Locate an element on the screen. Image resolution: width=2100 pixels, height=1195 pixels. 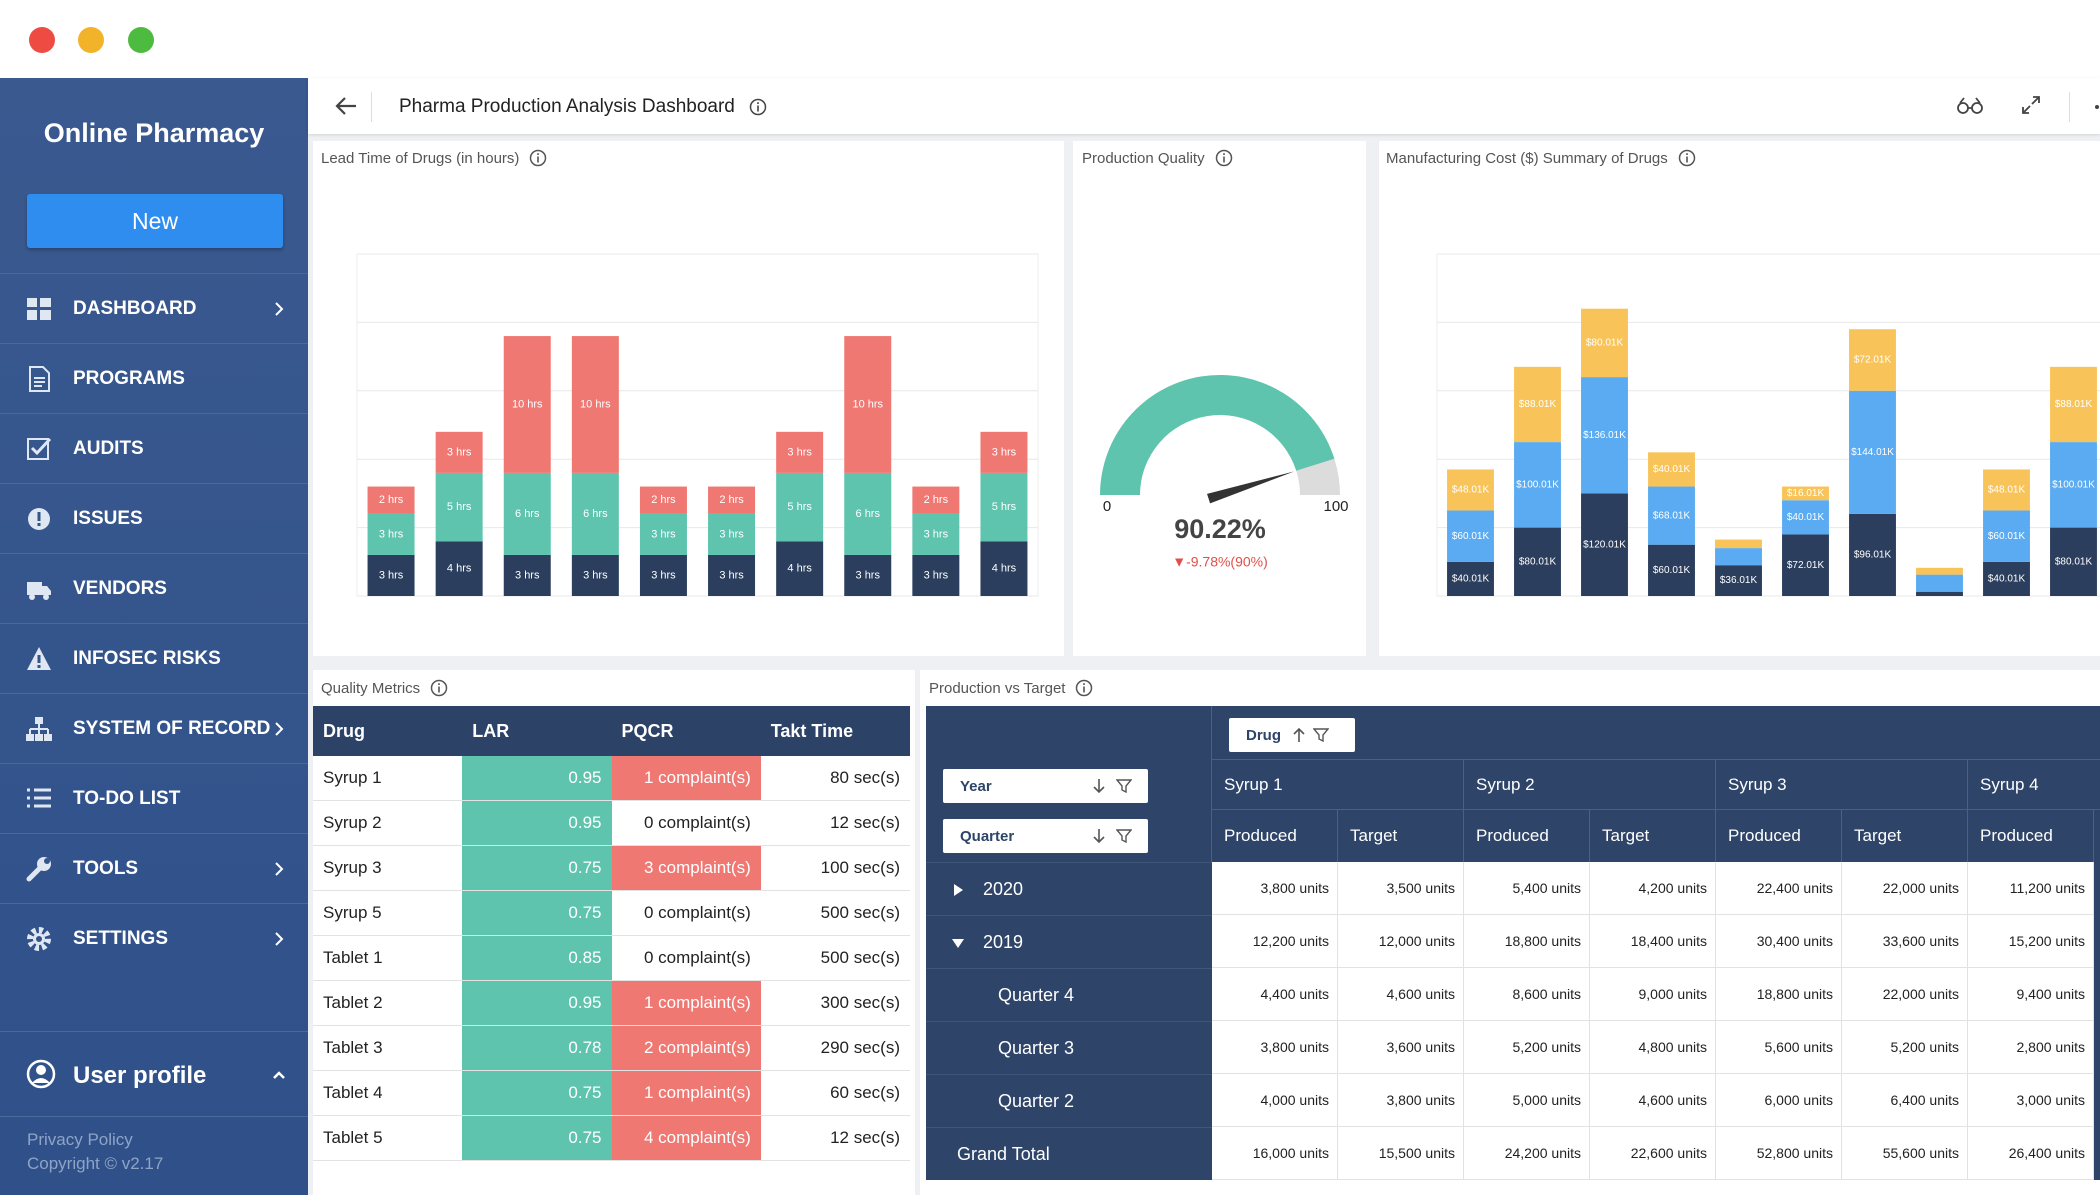
column-header-area is located at coordinates (1656, 733).